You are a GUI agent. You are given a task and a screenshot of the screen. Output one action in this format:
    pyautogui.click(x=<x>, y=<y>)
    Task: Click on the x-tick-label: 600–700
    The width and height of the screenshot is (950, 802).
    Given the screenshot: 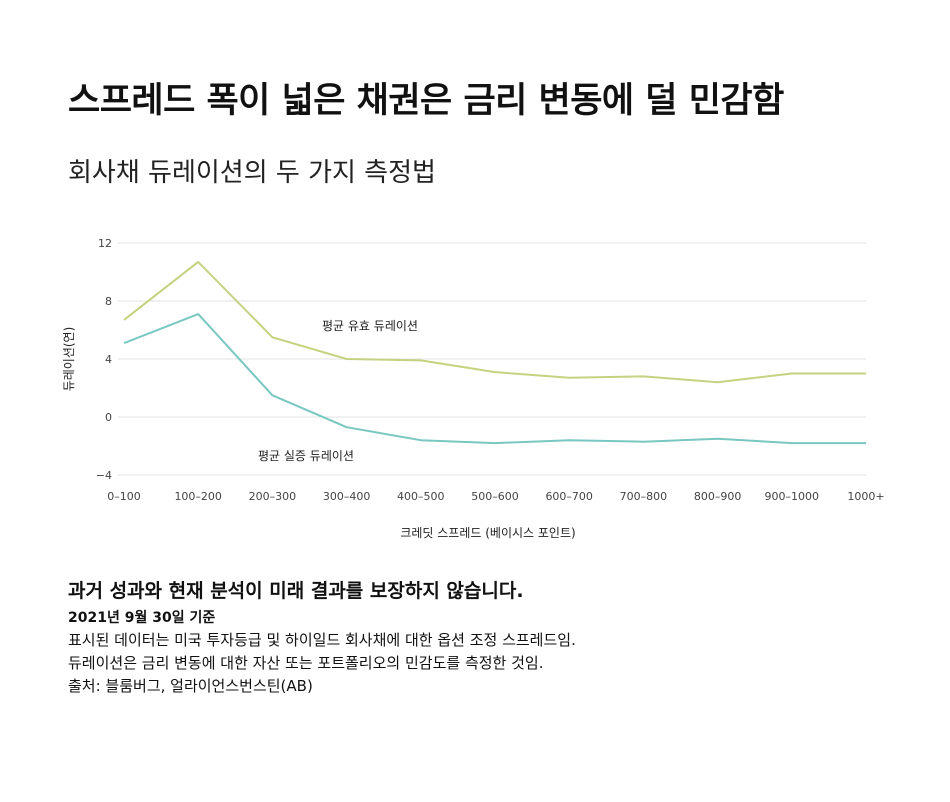 What is the action you would take?
    pyautogui.click(x=569, y=496)
    